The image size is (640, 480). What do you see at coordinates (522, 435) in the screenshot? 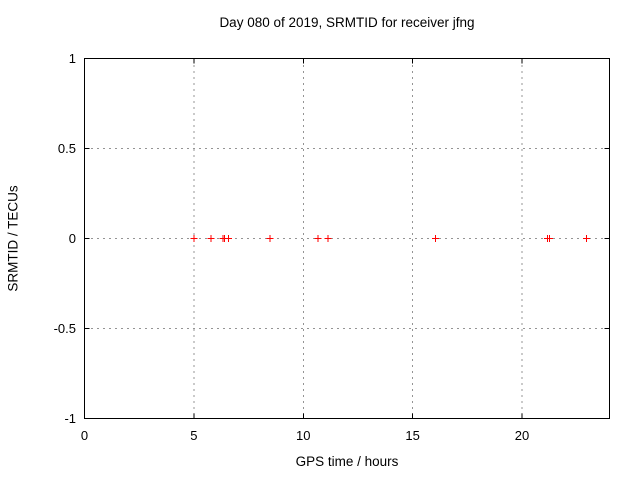
I see `x-tick-label: 20` at bounding box center [522, 435].